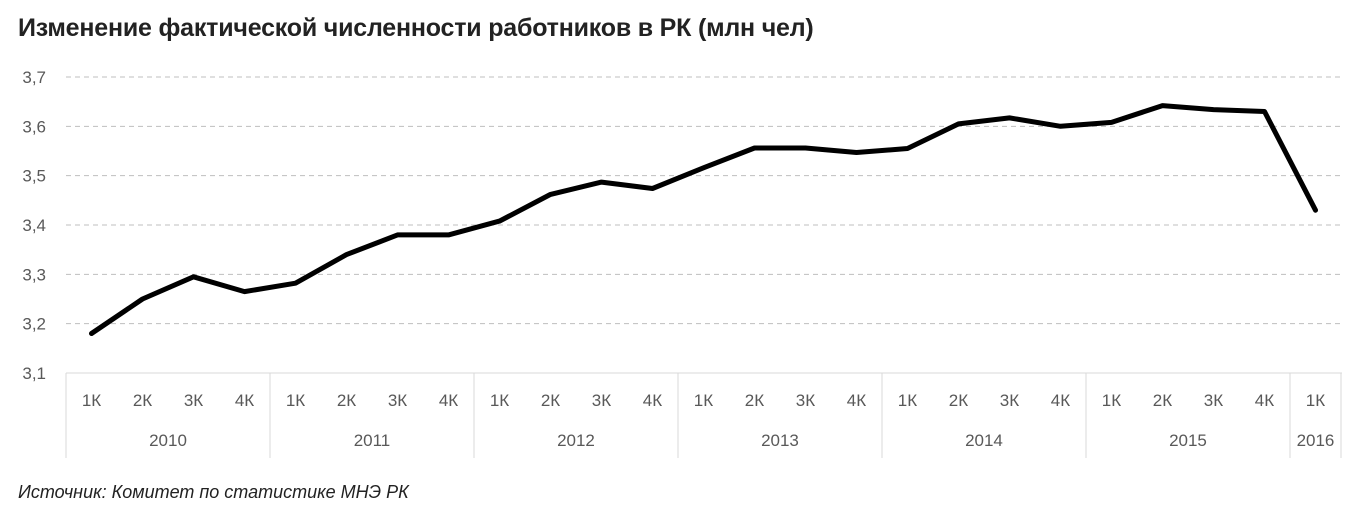  What do you see at coordinates (372, 440) in the screenshot?
I see `x-group-label: 2011` at bounding box center [372, 440].